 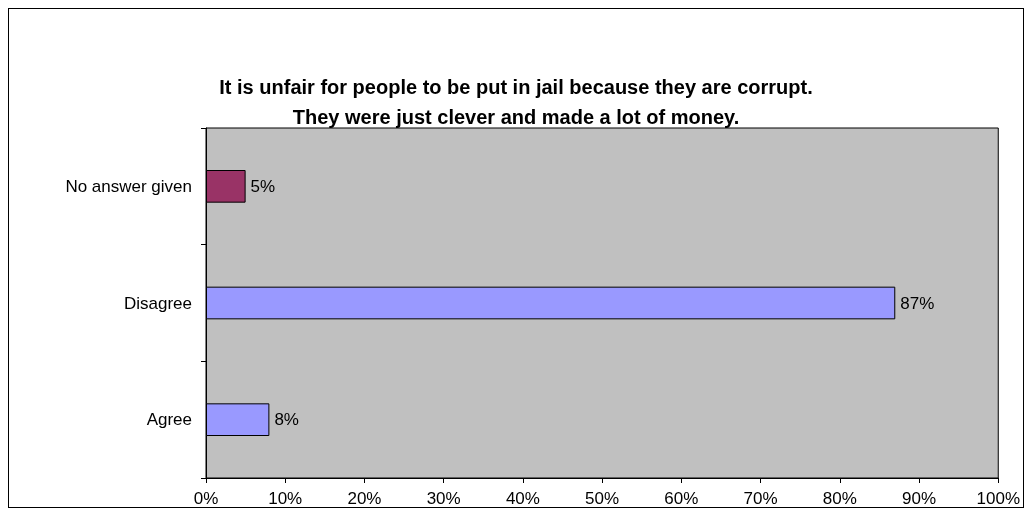 I want to click on y-tick-label: Disagree, so click(x=157, y=303).